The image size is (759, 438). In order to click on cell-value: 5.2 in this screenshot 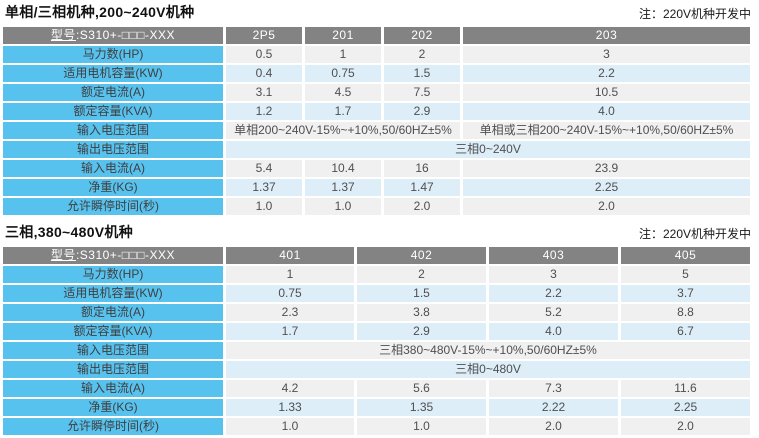, I will do `click(553, 312)`.